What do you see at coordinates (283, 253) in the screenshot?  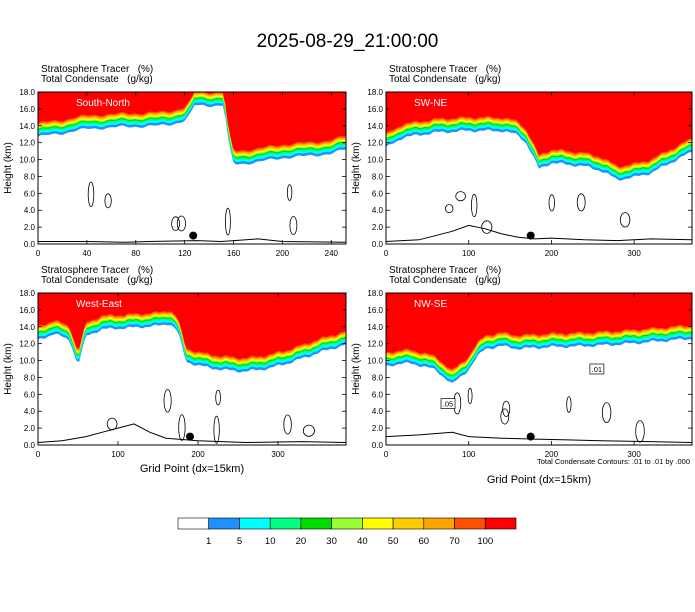 I see `x-tick-label: 200` at bounding box center [283, 253].